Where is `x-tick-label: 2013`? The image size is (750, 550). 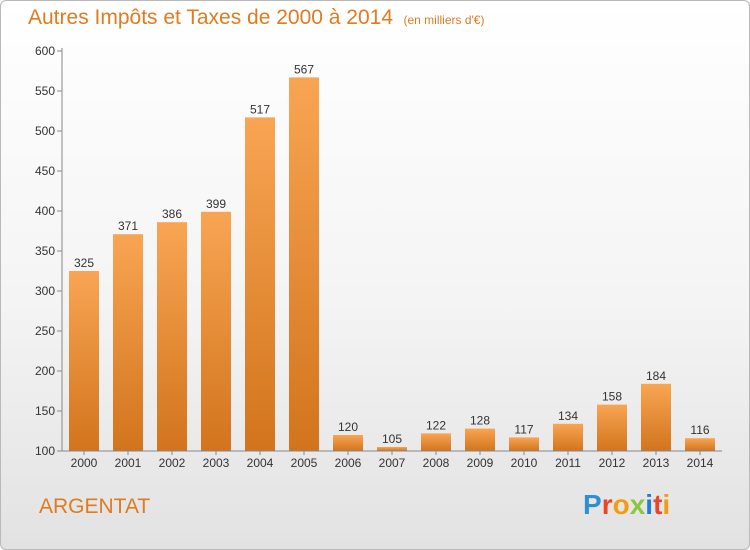 x-tick-label: 2013 is located at coordinates (656, 463).